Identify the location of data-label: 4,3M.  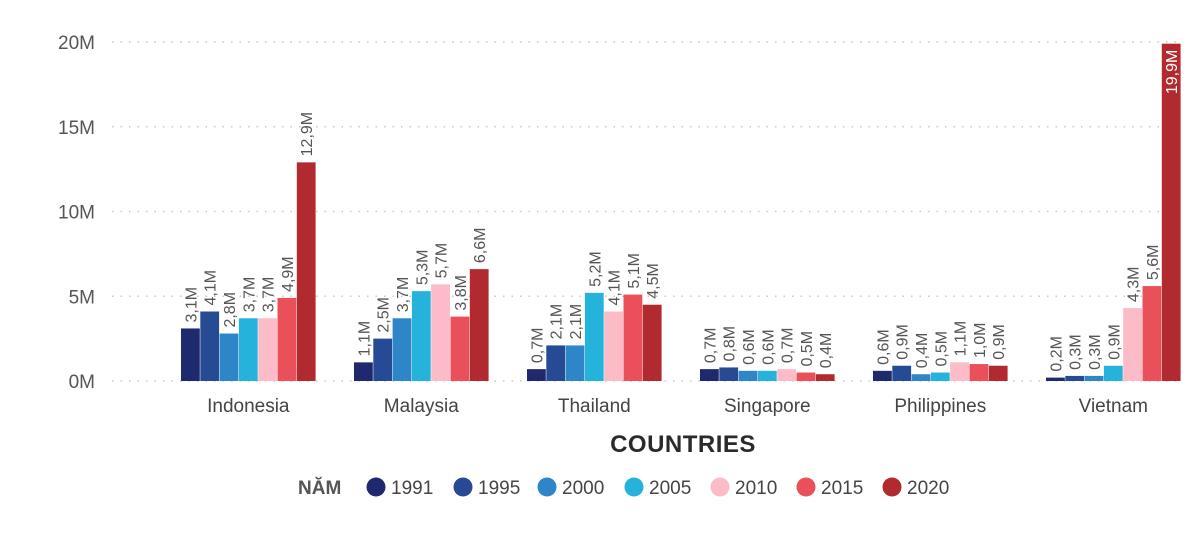
(1134, 285).